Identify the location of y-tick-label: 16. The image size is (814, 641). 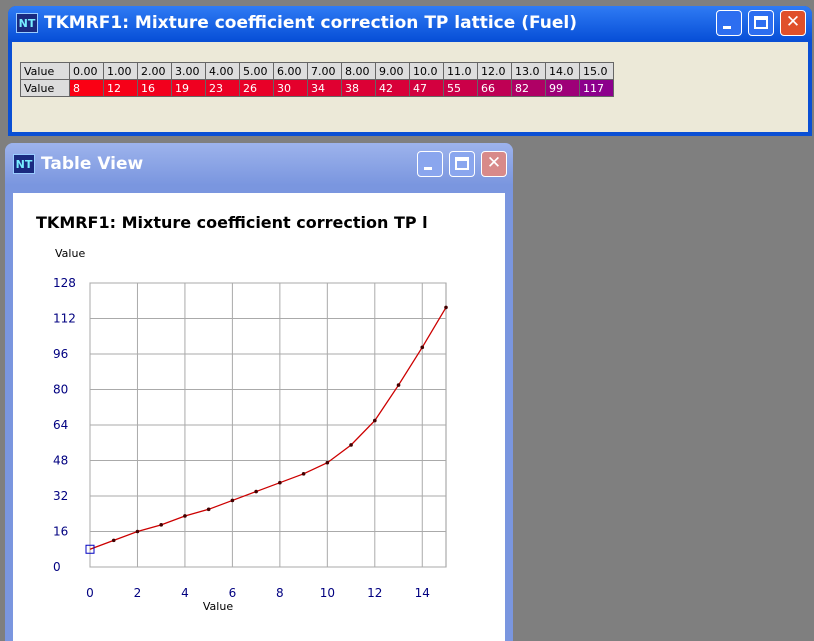
(60, 532).